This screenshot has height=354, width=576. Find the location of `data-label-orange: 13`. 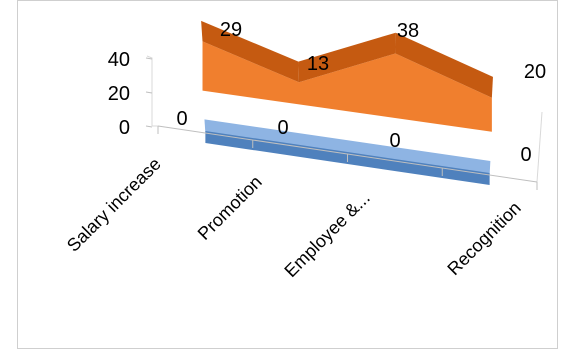

data-label-orange: 13 is located at coordinates (318, 64).